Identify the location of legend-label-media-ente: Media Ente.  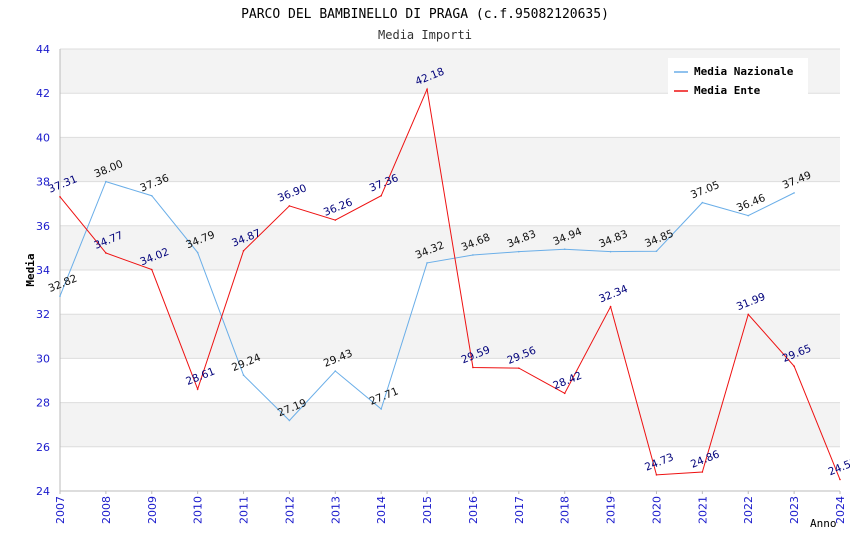
(727, 90).